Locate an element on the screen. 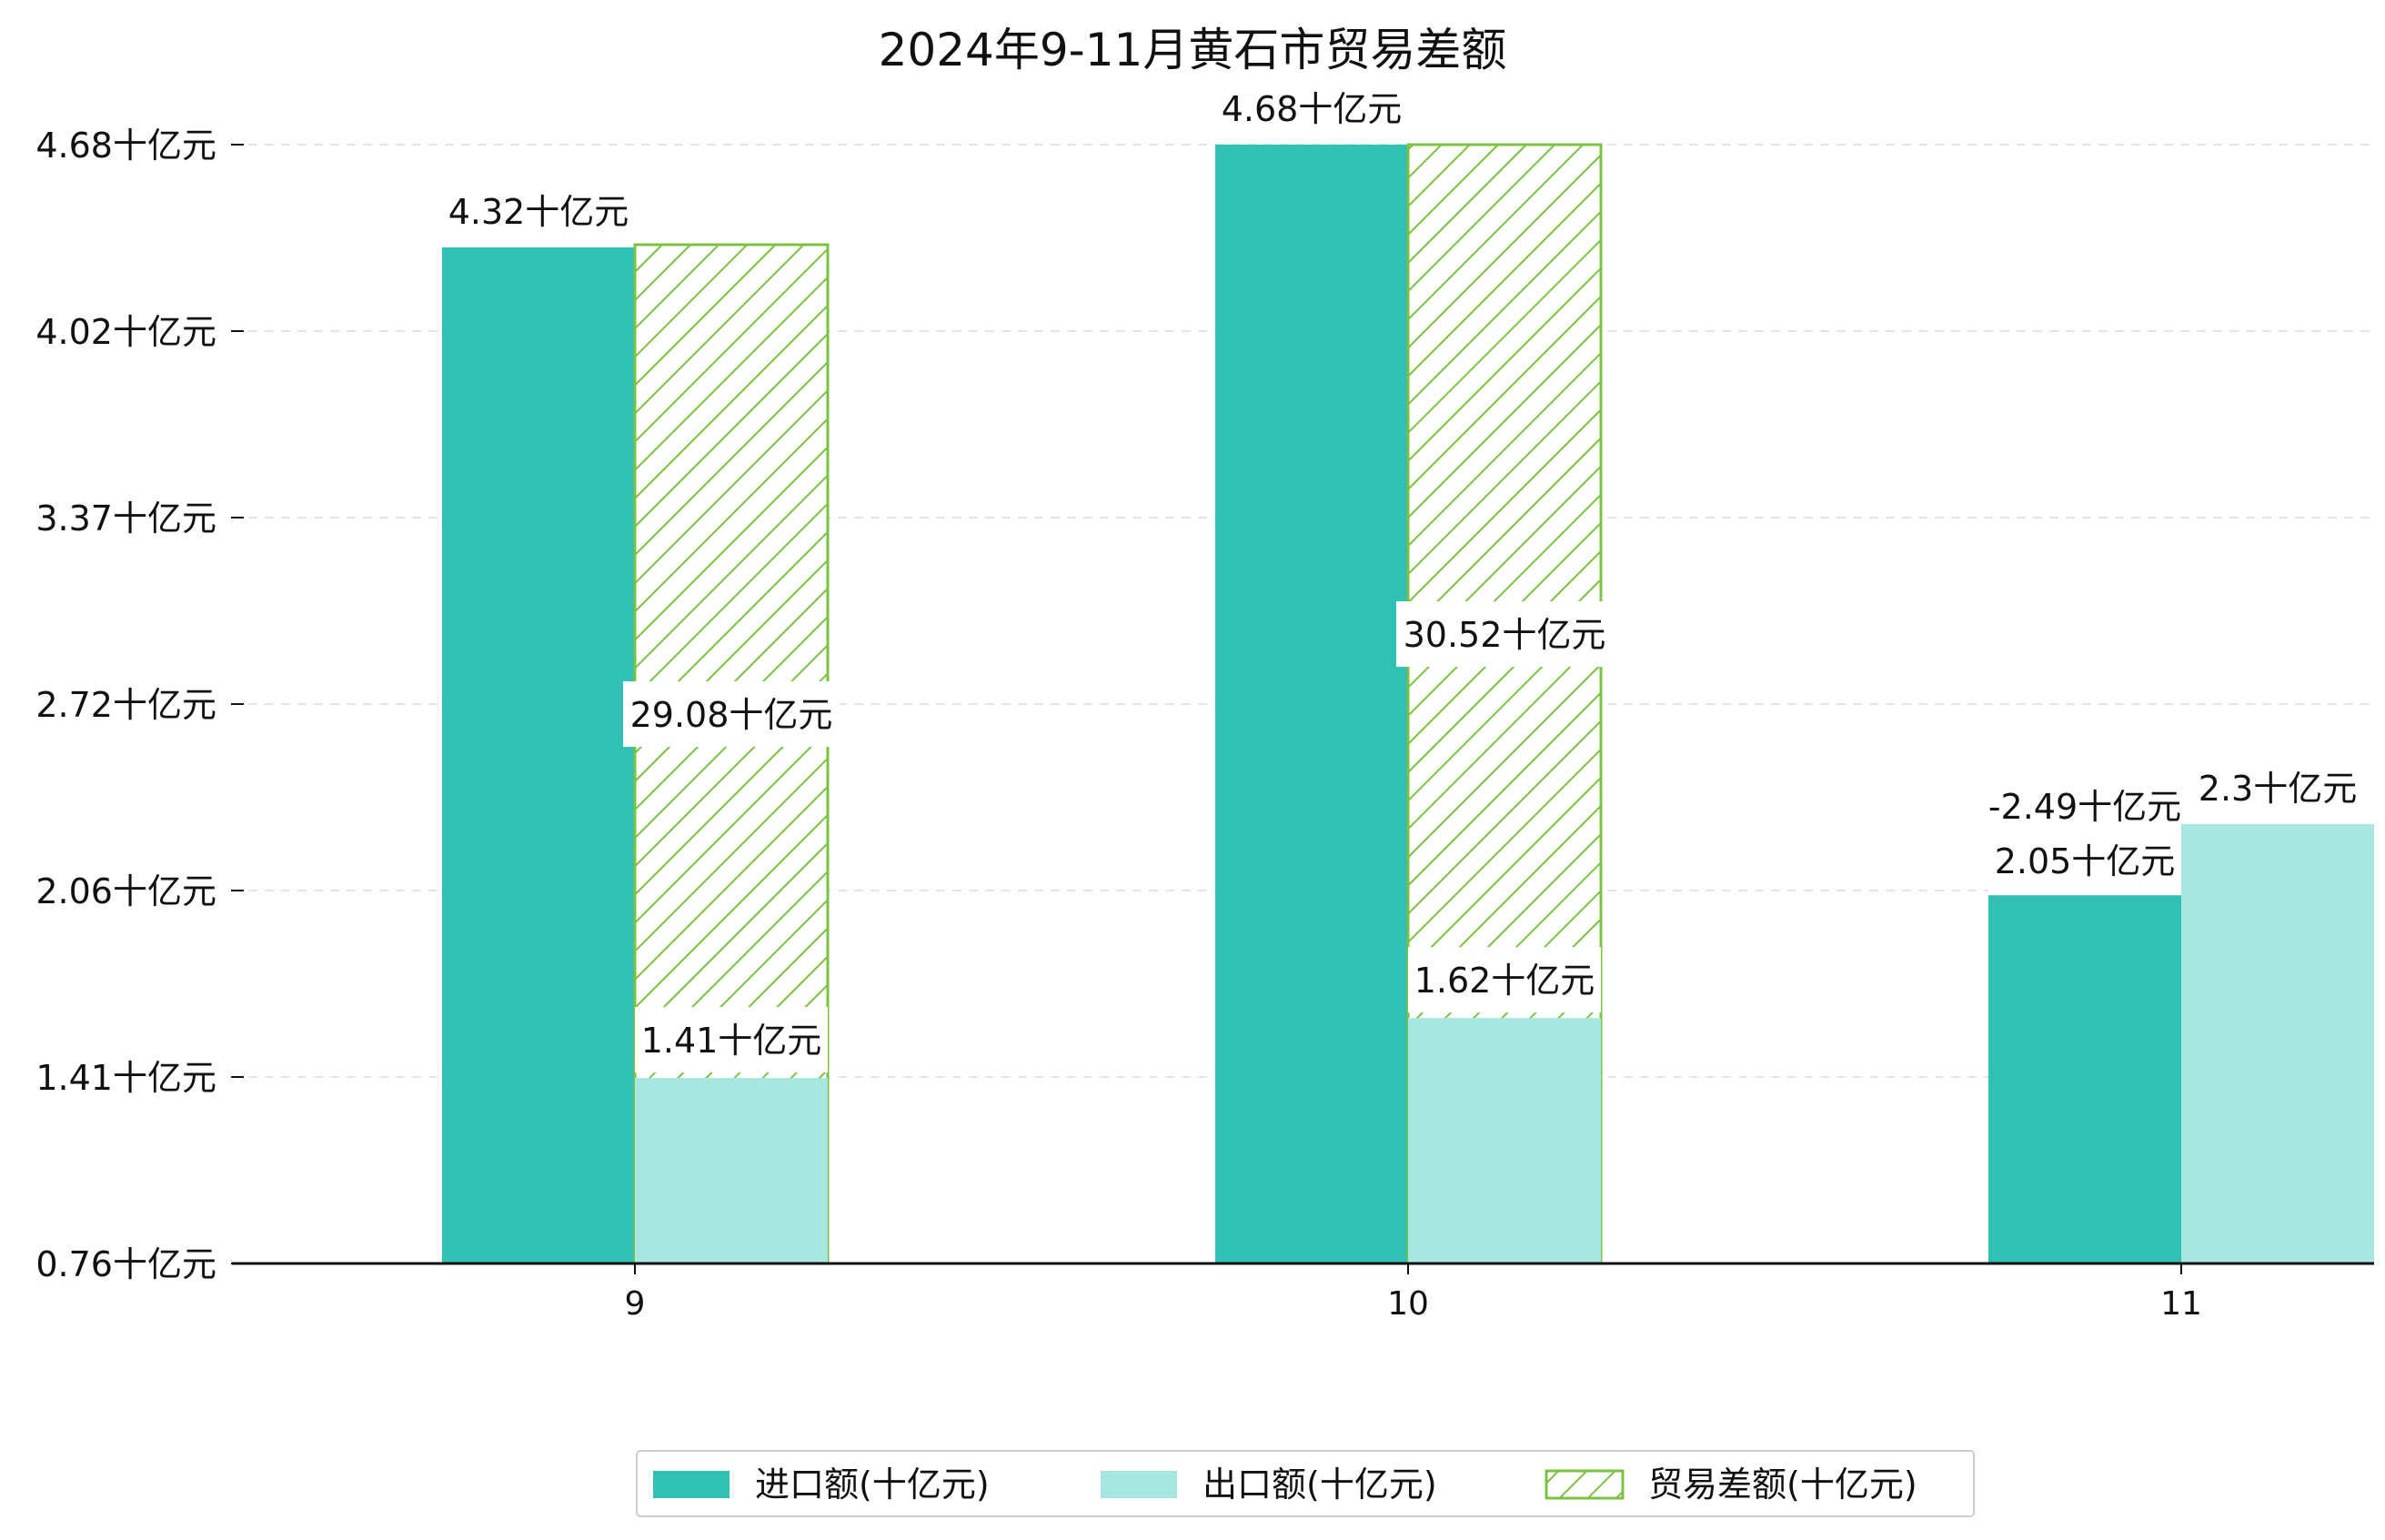 This screenshot has height=1540, width=2385. trade-balance-value-label: -2.49十亿元 is located at coordinates (2084, 807).